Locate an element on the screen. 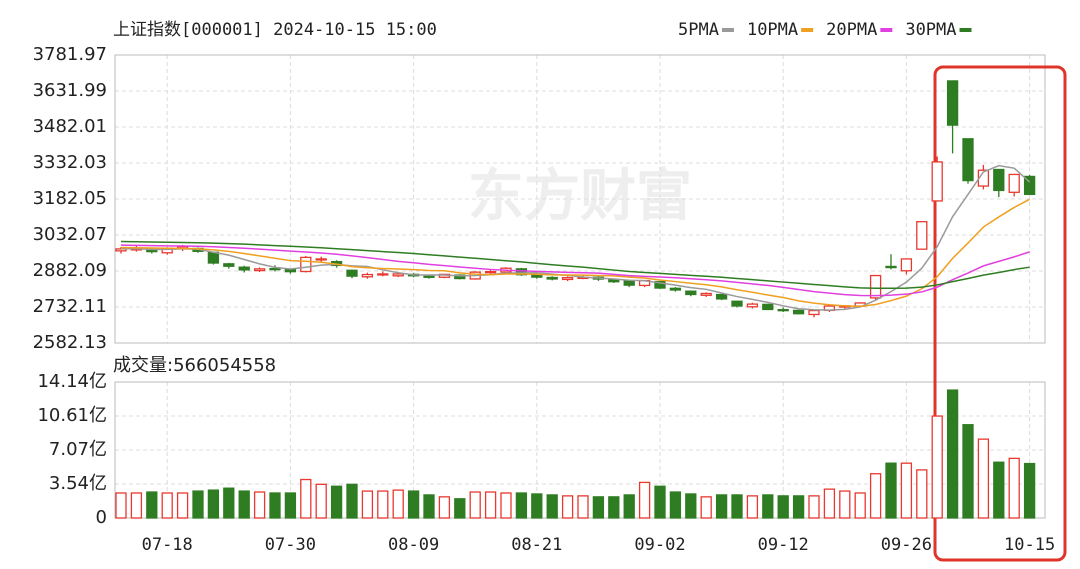 This screenshot has height=569, width=1080. y-tick-label: 0 is located at coordinates (101, 517).